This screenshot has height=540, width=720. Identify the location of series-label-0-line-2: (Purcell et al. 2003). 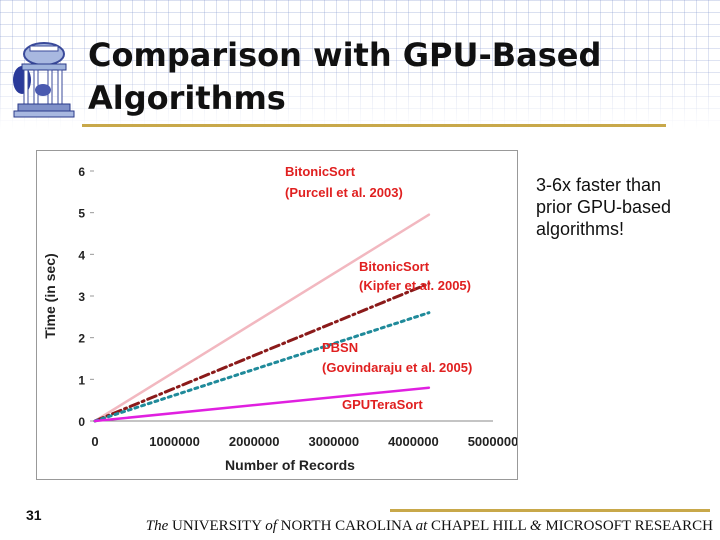
(344, 192).